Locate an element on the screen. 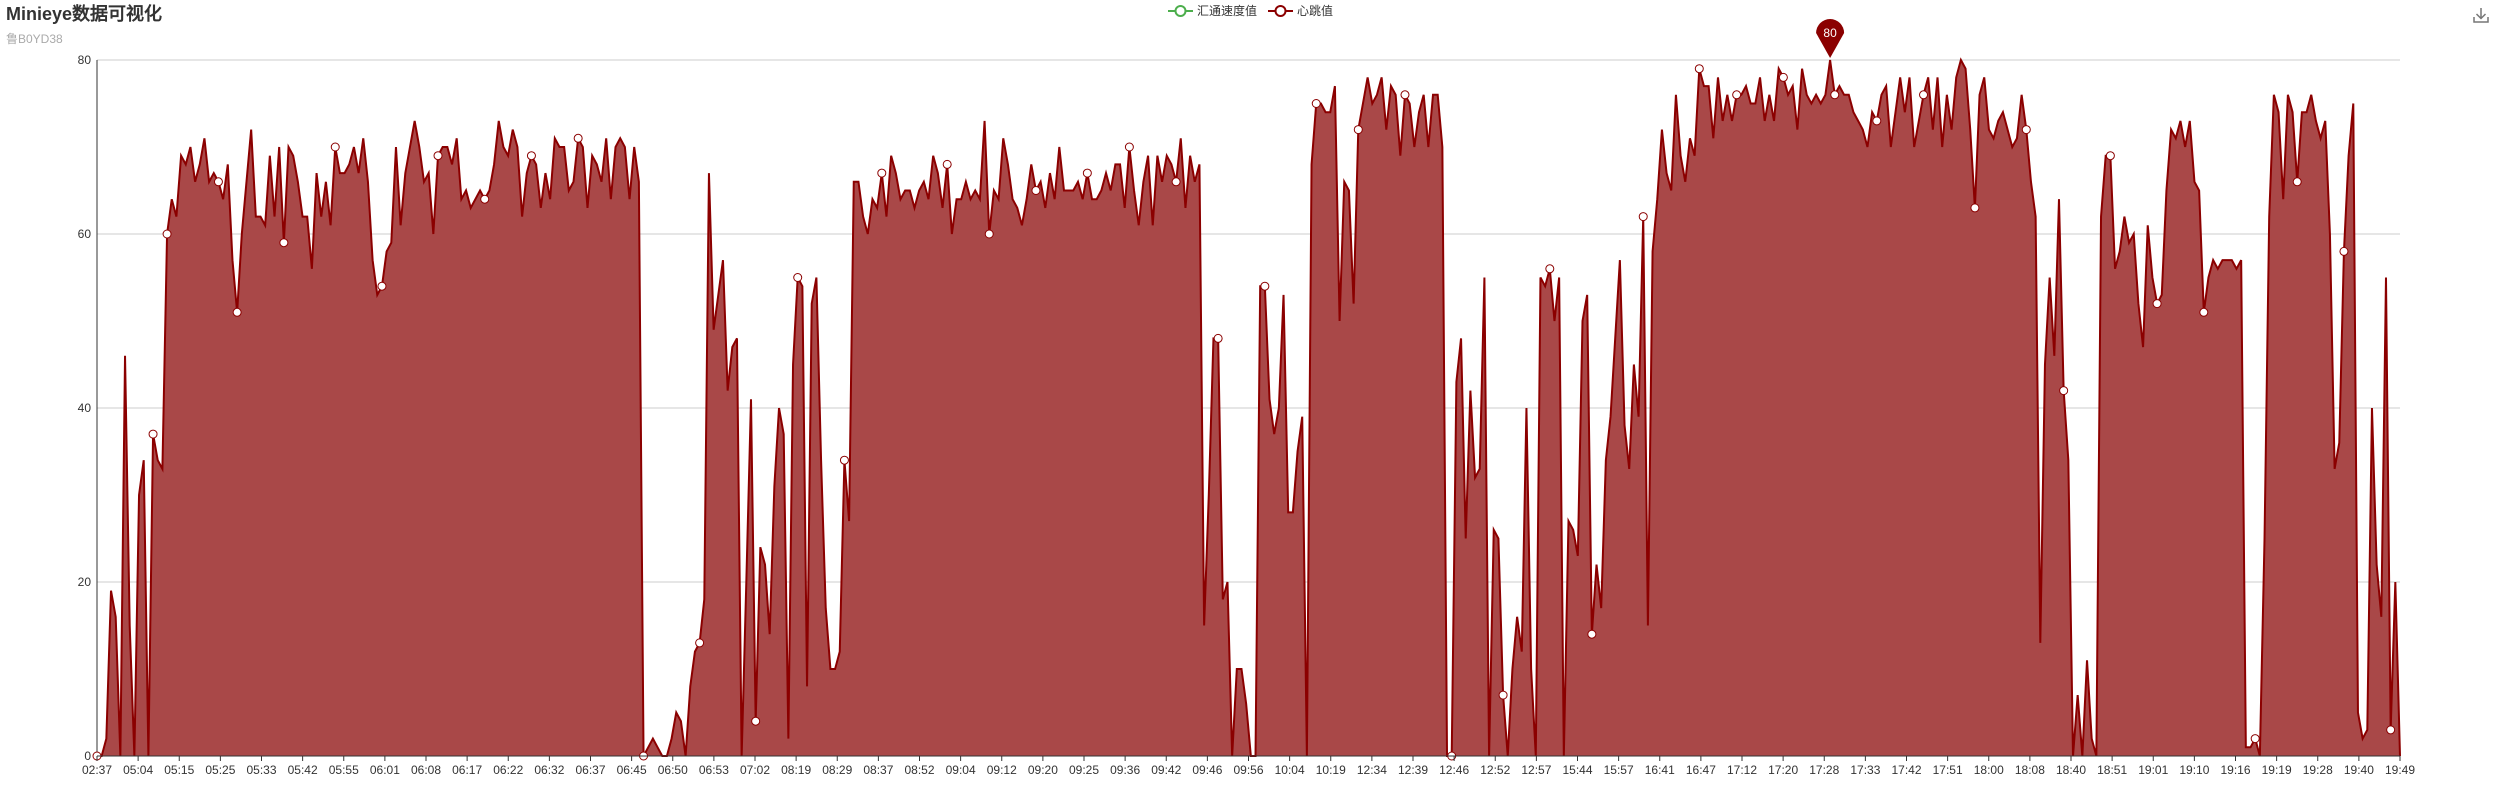 The width and height of the screenshot is (2500, 800). x-tick-label: 08:37 is located at coordinates (878, 770).